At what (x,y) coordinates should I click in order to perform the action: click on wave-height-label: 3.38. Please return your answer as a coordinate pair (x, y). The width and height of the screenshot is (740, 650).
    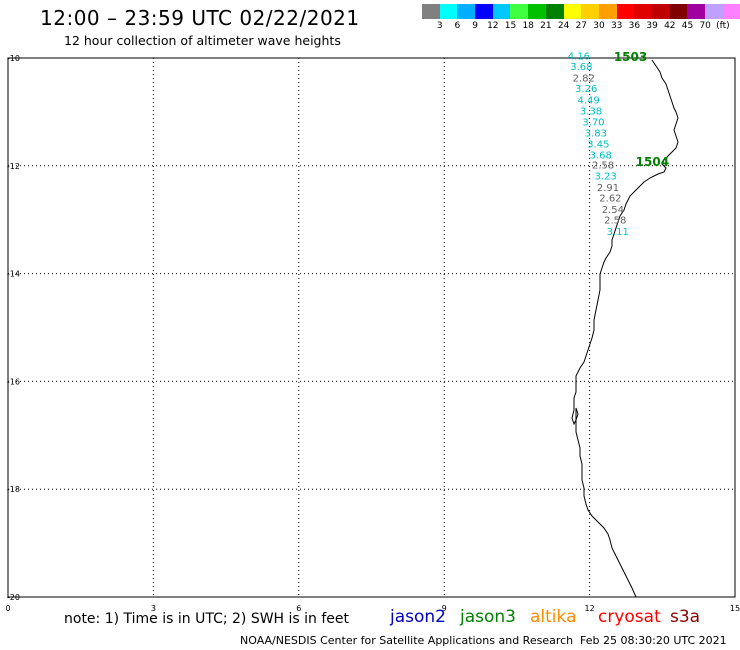
    Looking at the image, I should click on (591, 111).